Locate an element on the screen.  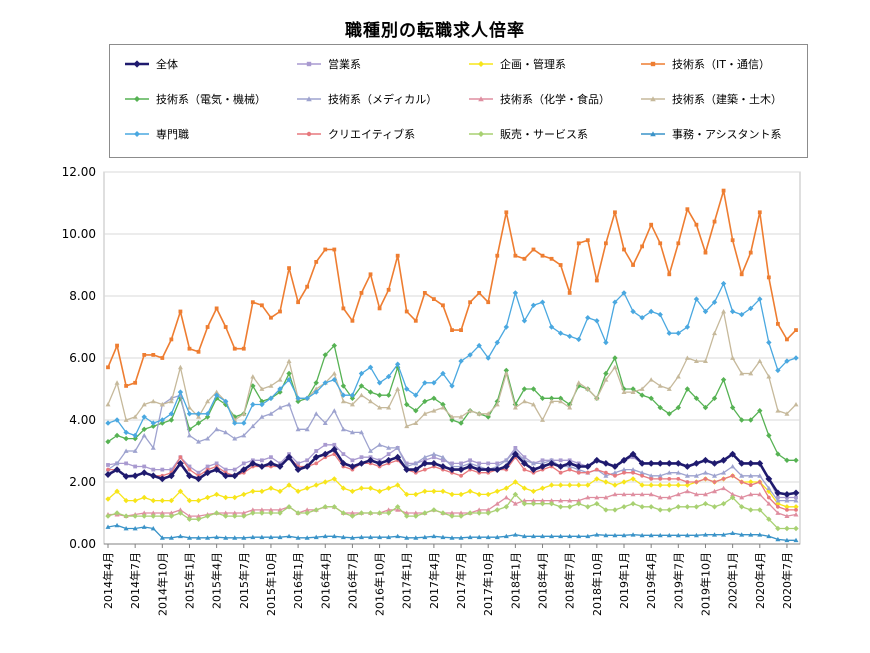
y-tick-label: 12.00 is located at coordinates (79, 172).